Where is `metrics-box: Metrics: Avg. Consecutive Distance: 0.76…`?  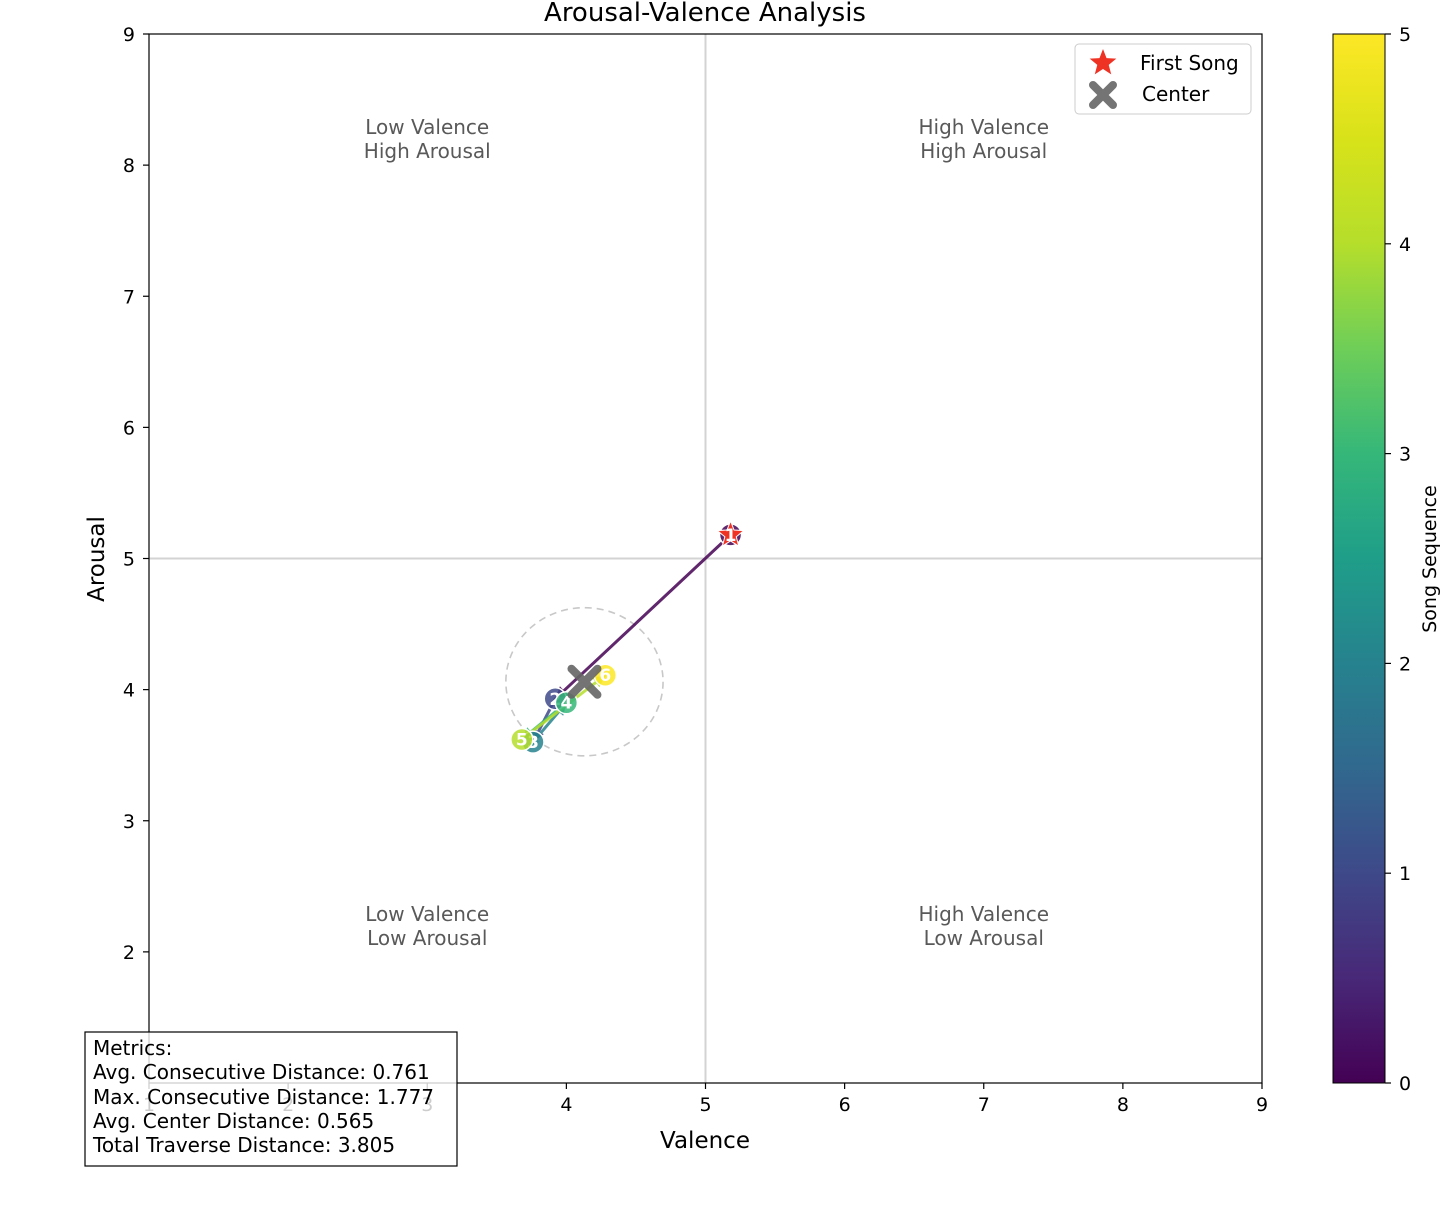
metrics-box: Metrics: Avg. Consecutive Distance: 0.76… is located at coordinates (271, 1099).